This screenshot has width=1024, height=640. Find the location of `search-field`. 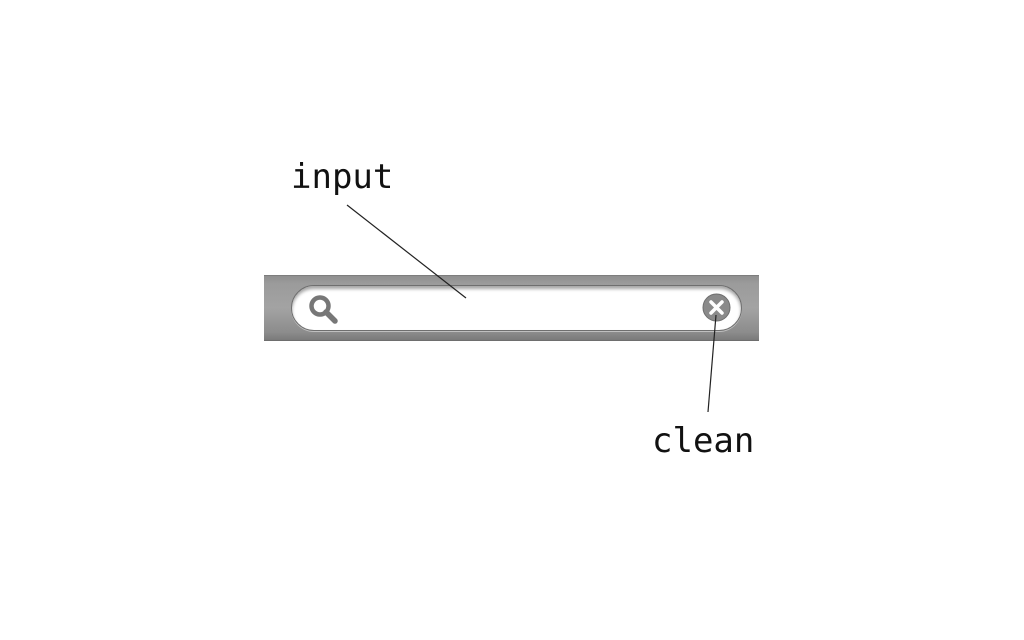

search-field is located at coordinates (516, 308).